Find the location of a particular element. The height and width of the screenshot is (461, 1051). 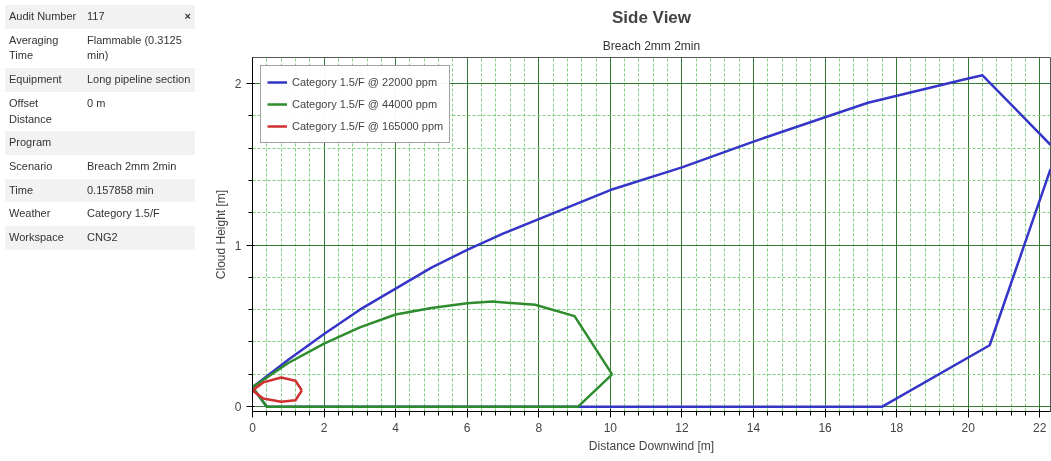

x-tick-label: 2 is located at coordinates (324, 427).